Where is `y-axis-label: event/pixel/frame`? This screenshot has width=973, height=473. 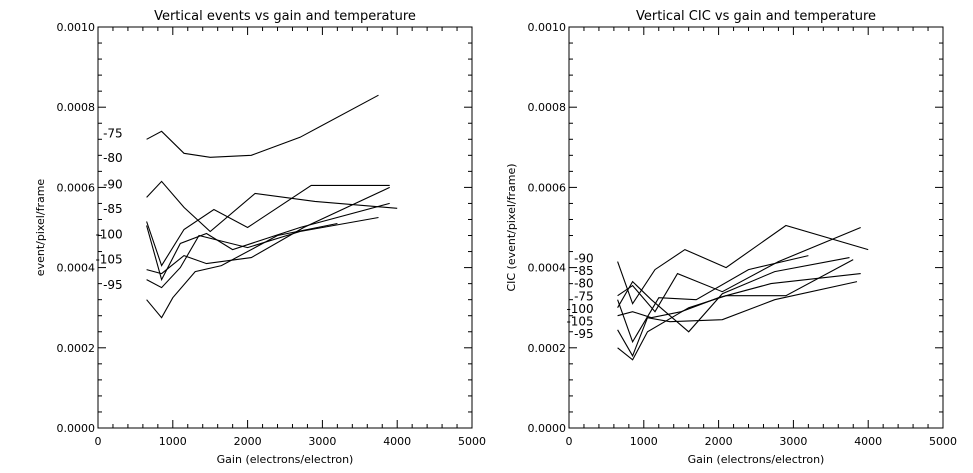
y-axis-label: event/pixel/frame is located at coordinates (40, 228).